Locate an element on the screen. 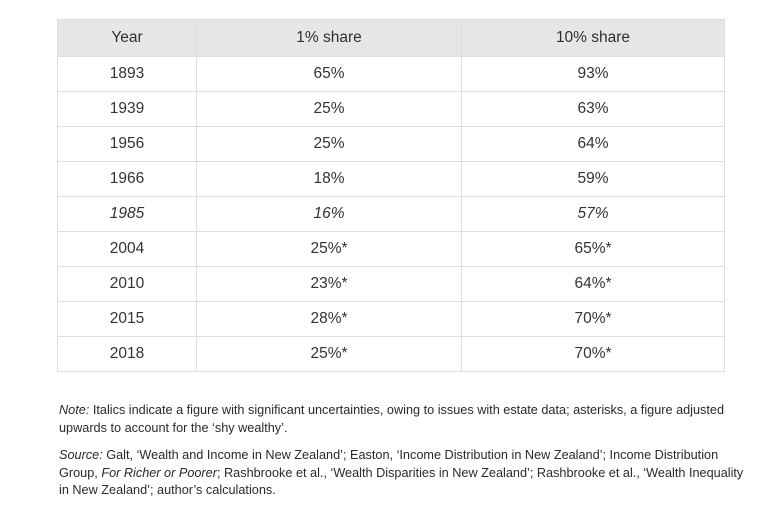 The width and height of the screenshot is (768, 511). table-row: 2018 25%* 70%* is located at coordinates (391, 354).